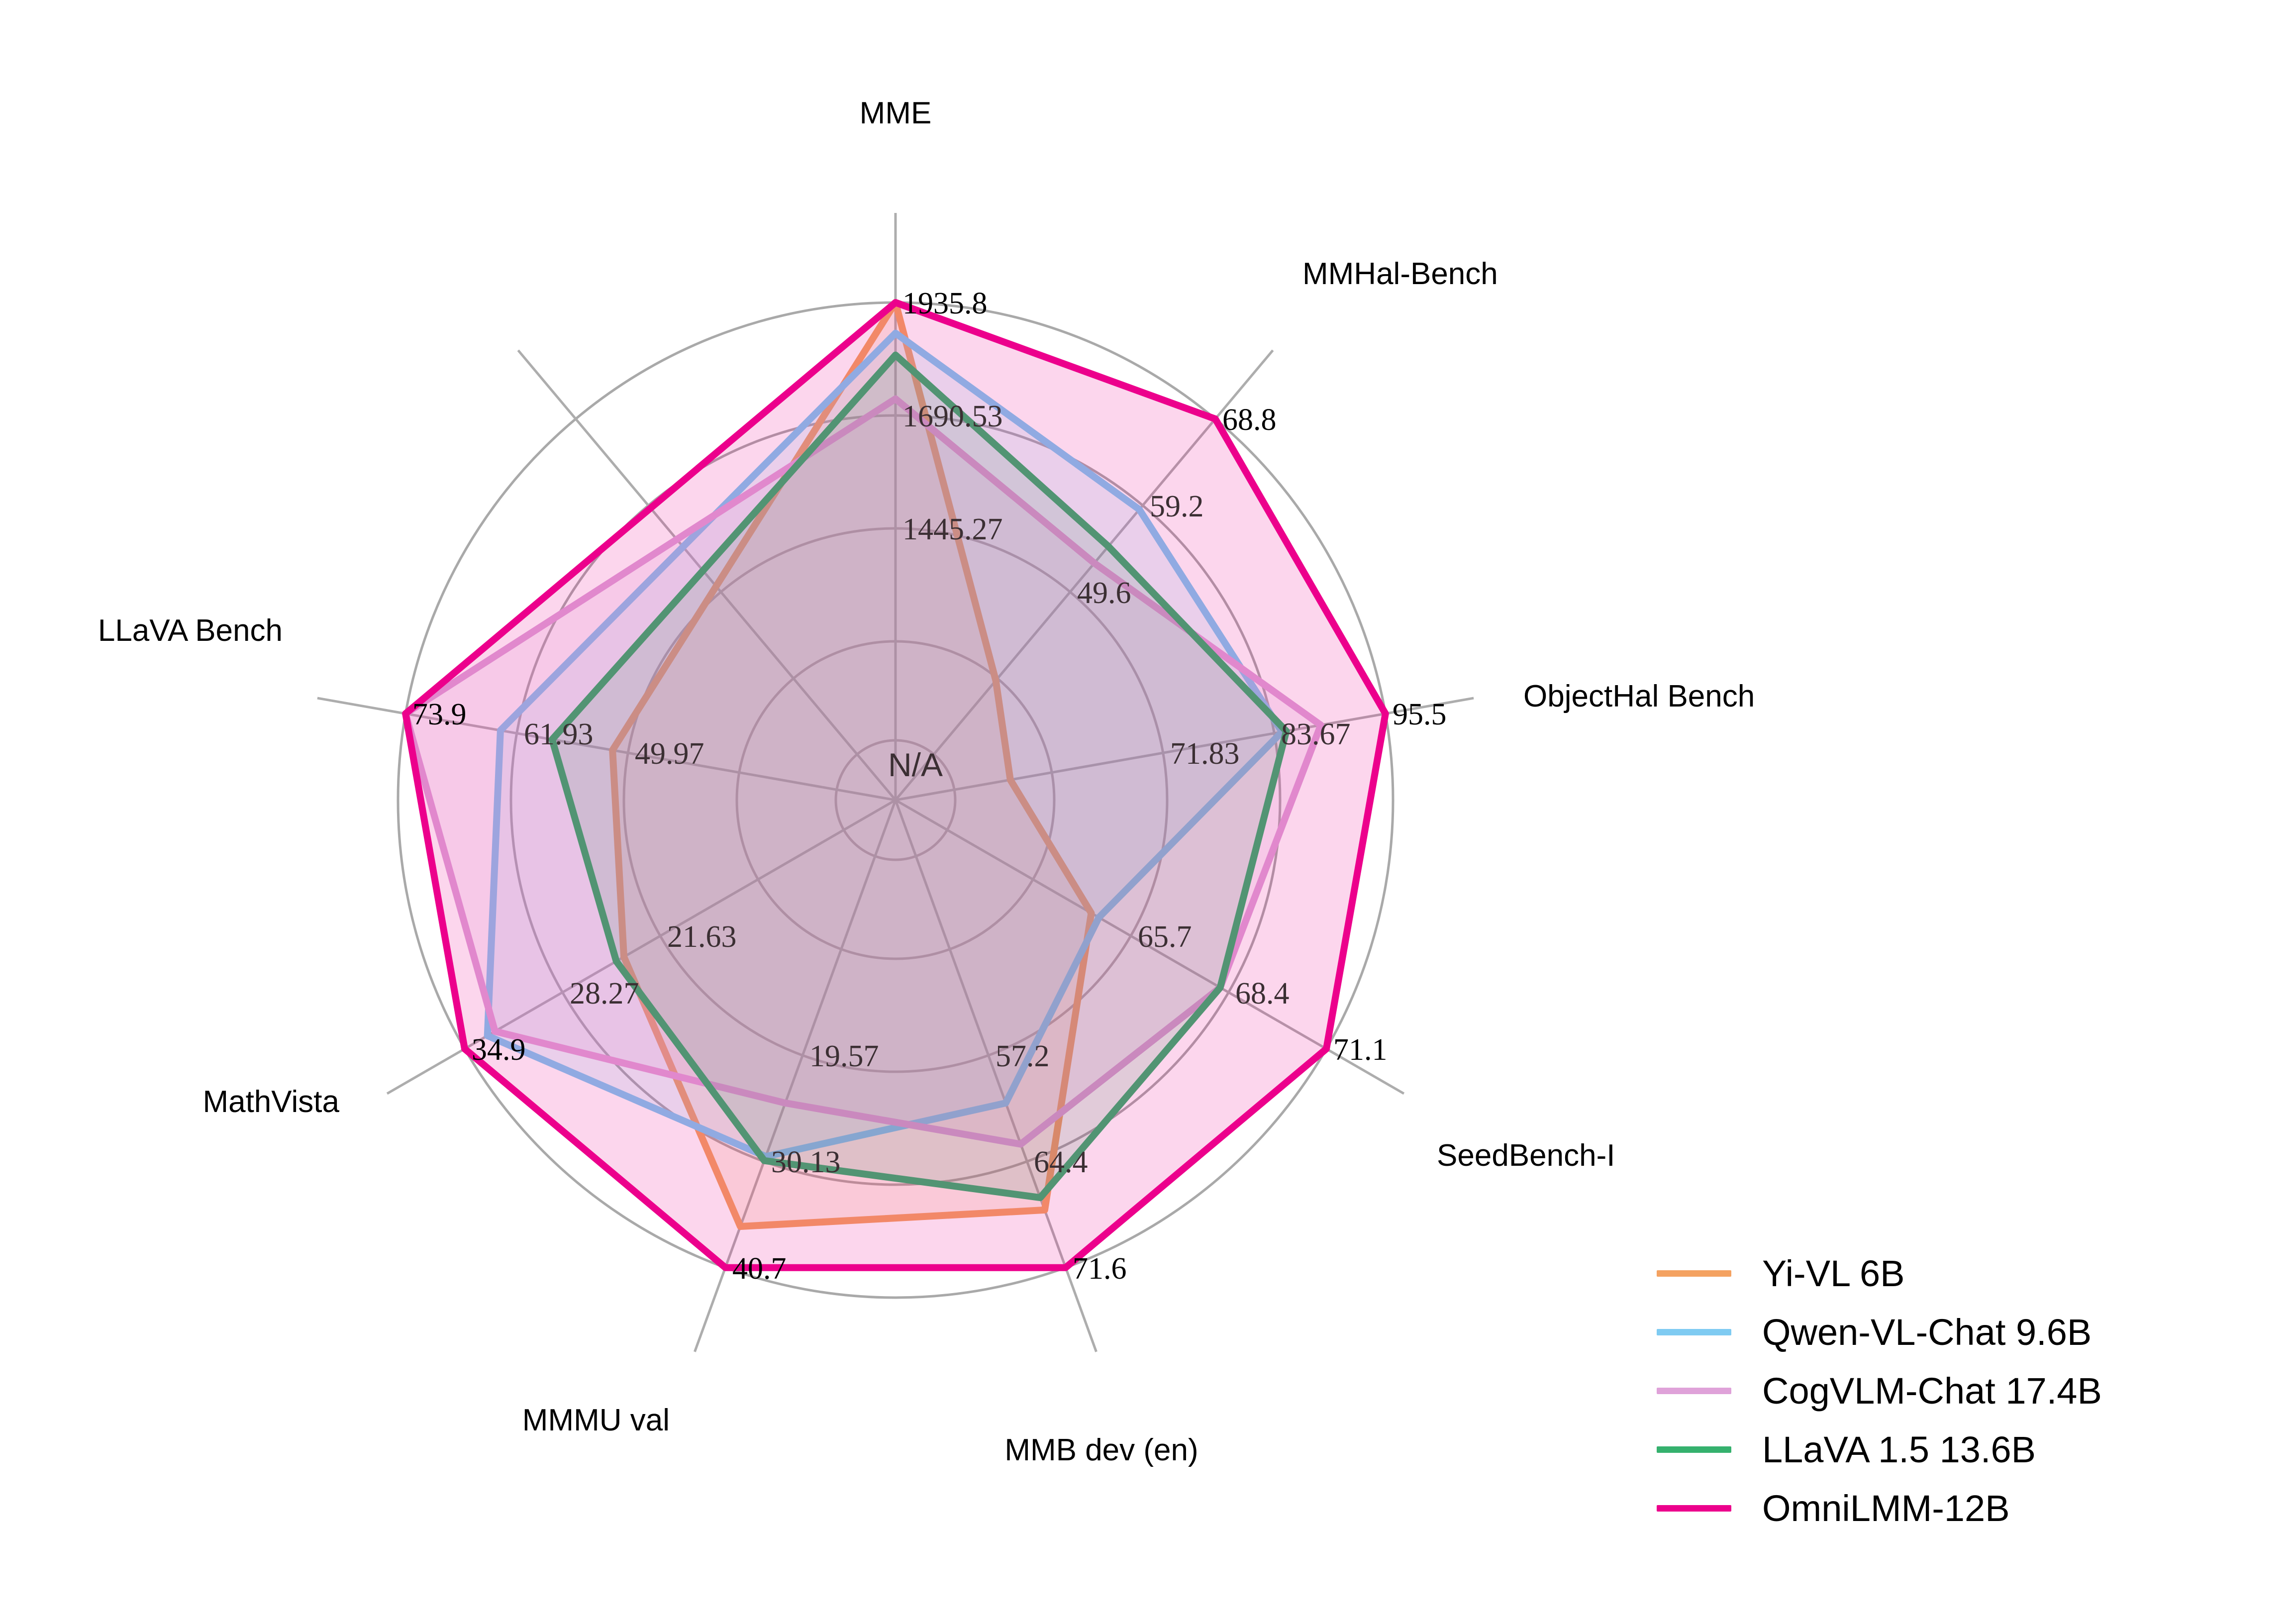 The image size is (2292, 1624). I want to click on legend-label: Yi-VL 6B, so click(1833, 1273).